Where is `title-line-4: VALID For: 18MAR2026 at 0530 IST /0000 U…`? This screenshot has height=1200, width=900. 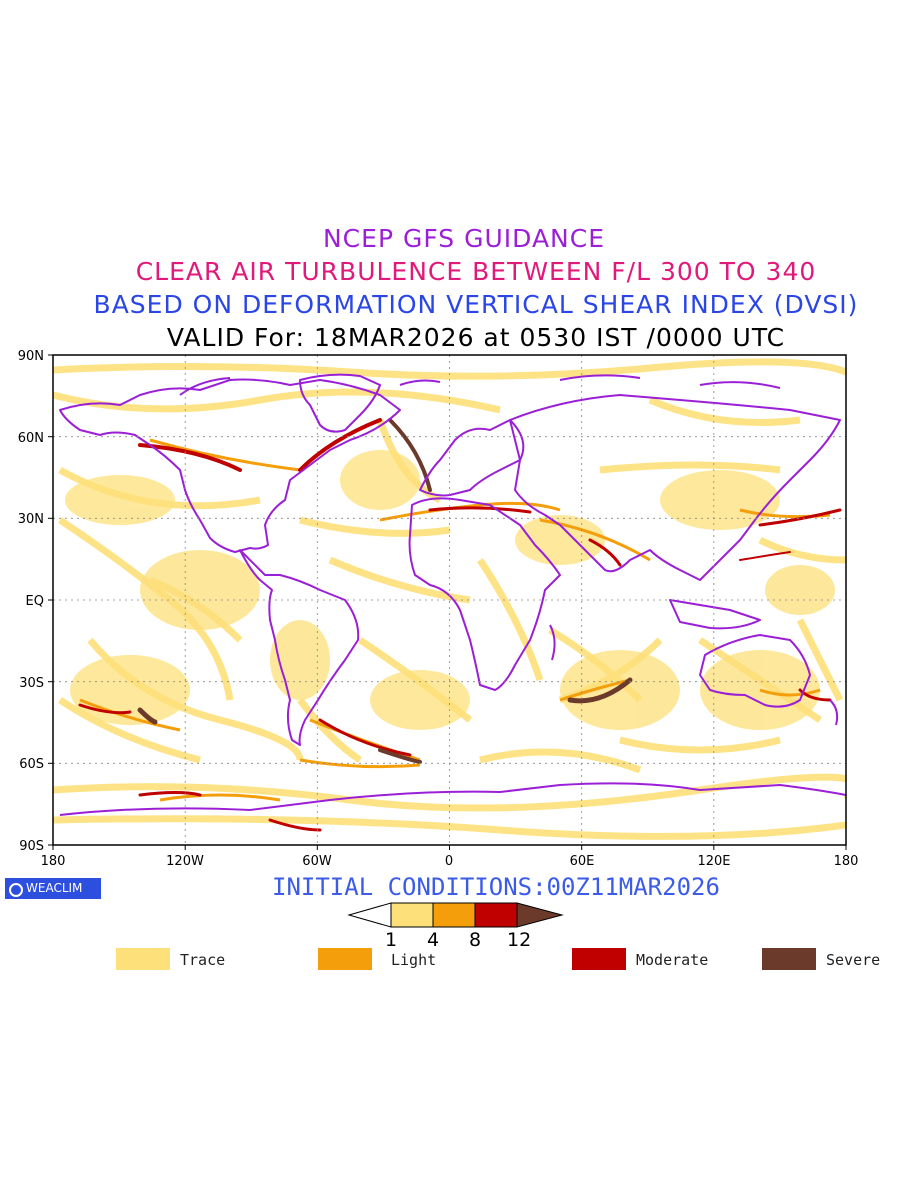
title-line-4: VALID For: 18MAR2026 at 0530 IST /0000 U… is located at coordinates (476, 337).